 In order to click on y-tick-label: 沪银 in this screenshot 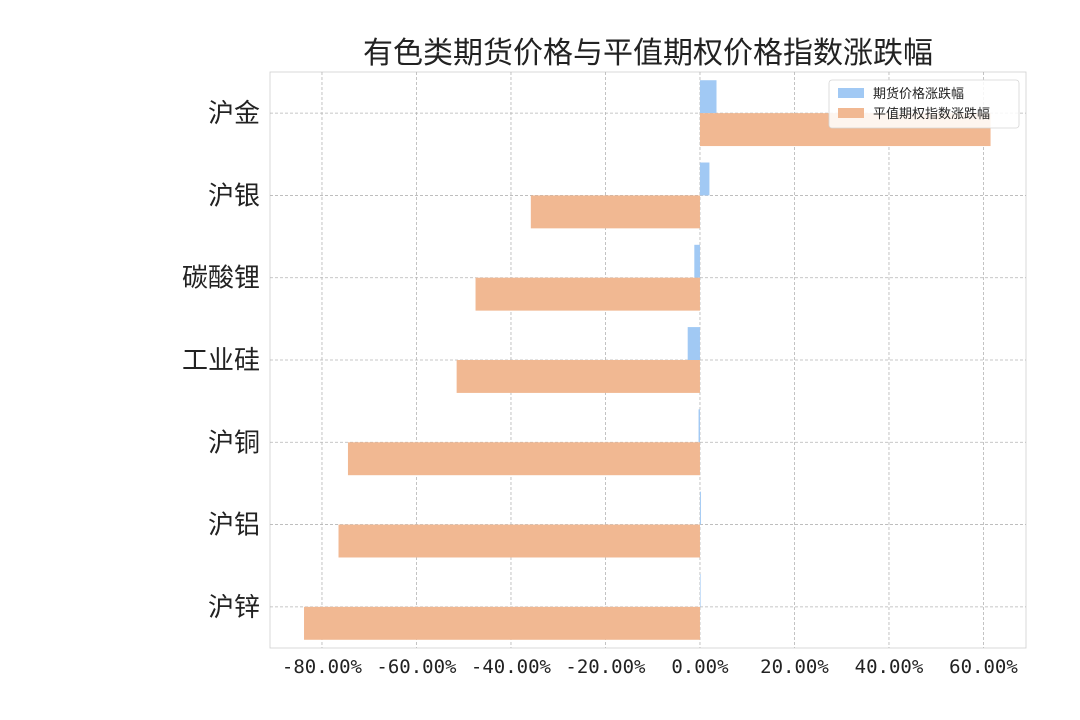, I will do `click(234, 196)`.